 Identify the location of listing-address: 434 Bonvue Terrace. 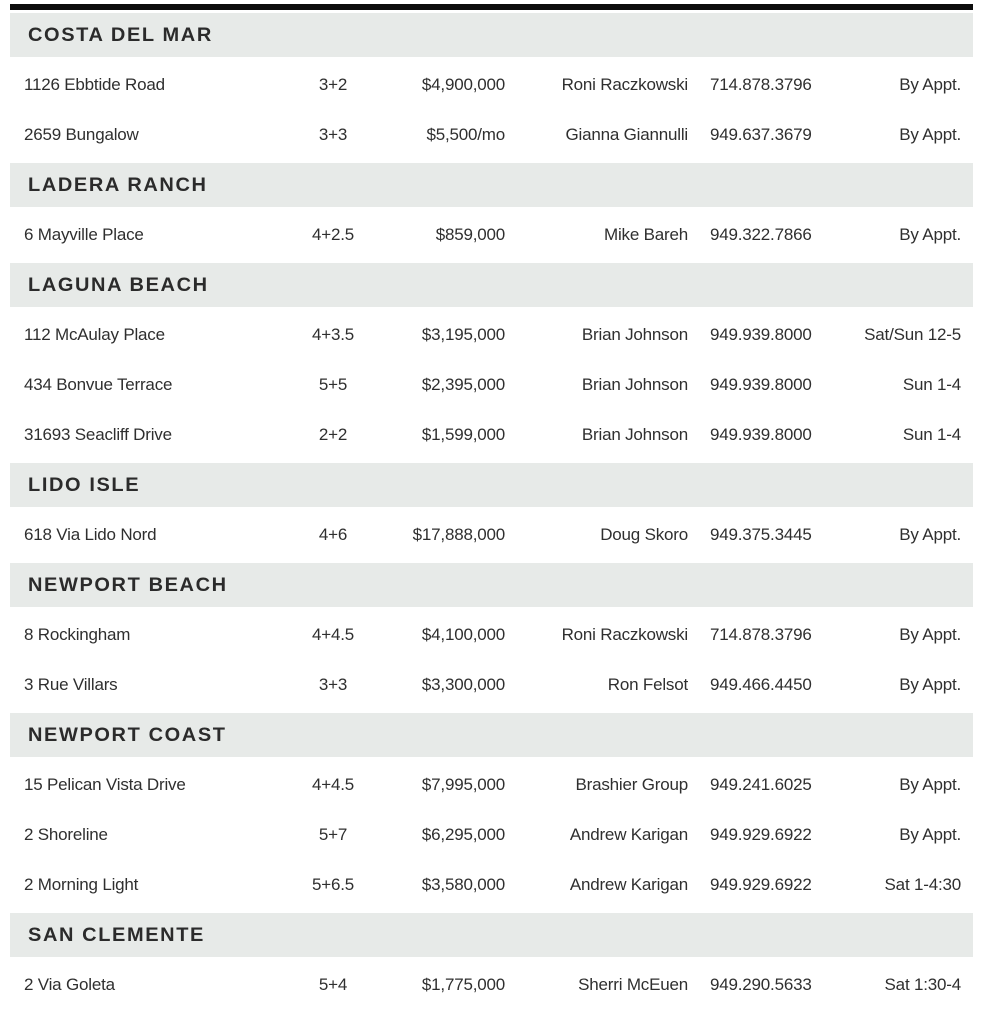
(98, 384).